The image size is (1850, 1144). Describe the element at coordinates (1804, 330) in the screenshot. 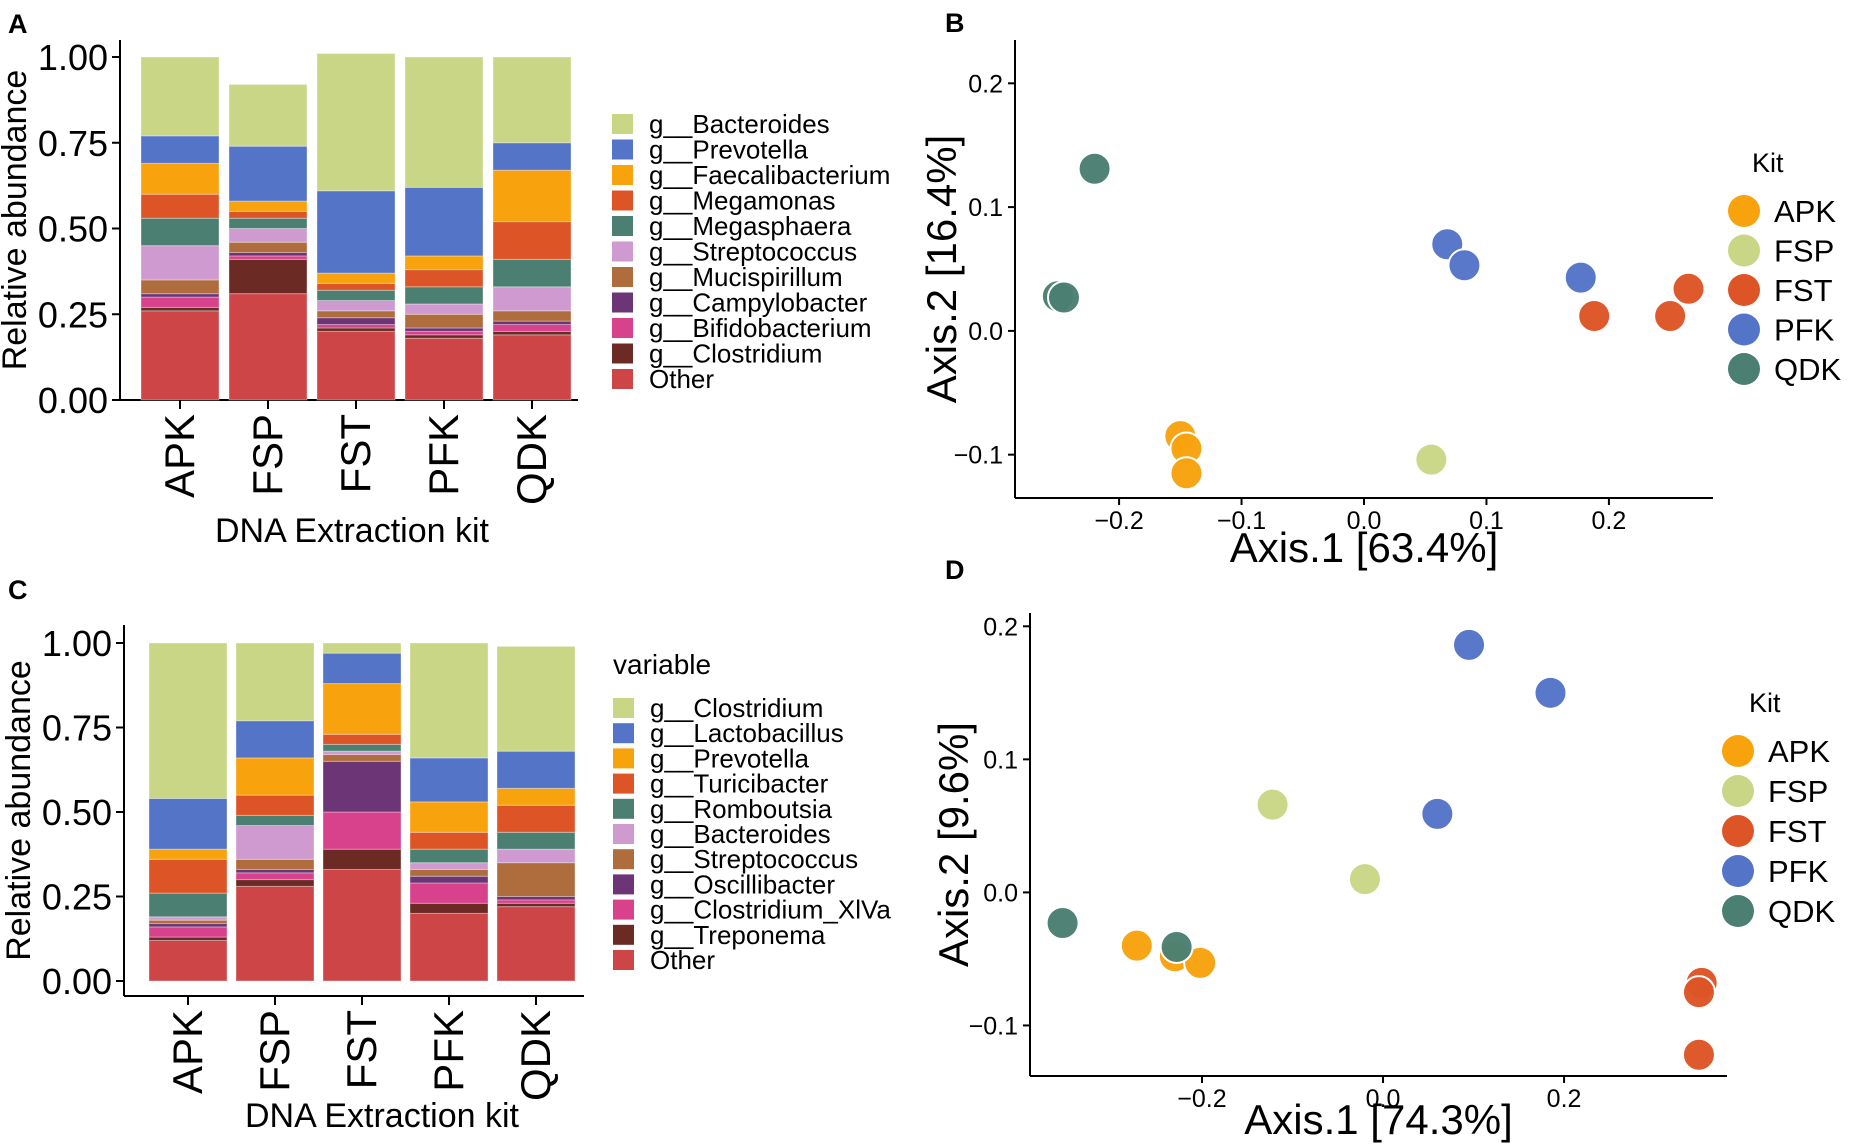

I see `legend-label: PFK` at that location.